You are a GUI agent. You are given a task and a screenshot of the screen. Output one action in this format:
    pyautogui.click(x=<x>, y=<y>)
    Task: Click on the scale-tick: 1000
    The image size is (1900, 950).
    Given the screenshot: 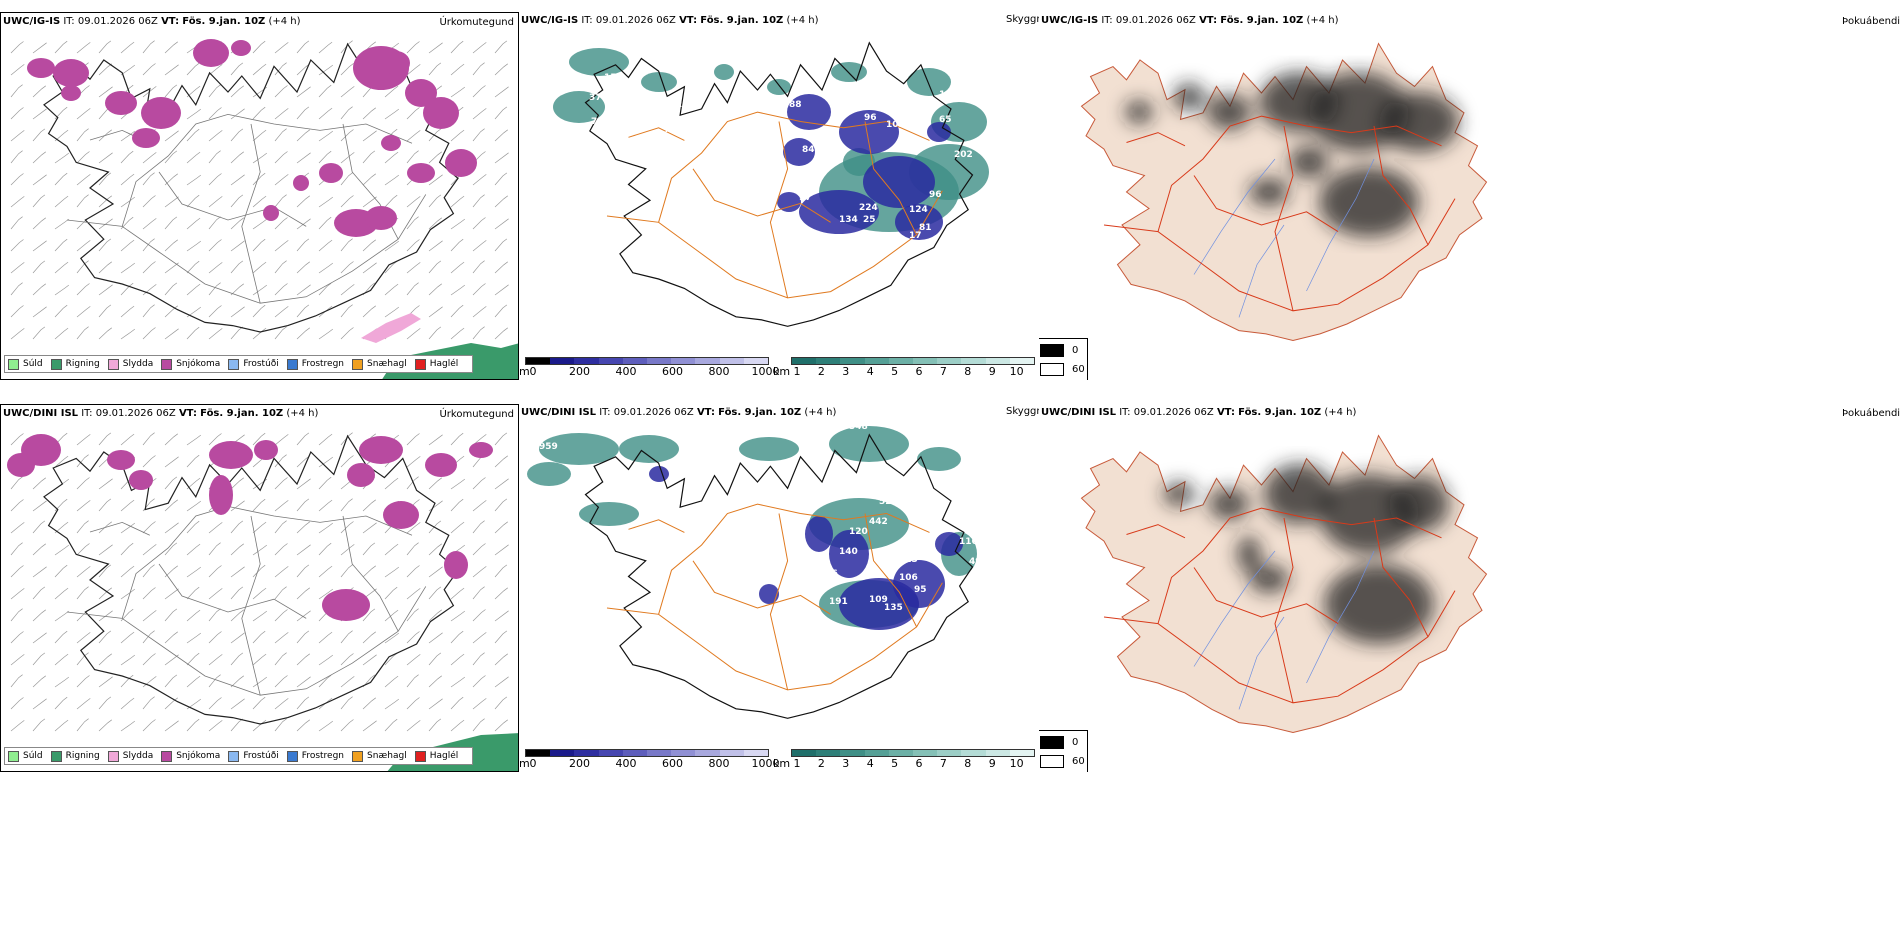 What is the action you would take?
    pyautogui.click(x=765, y=763)
    